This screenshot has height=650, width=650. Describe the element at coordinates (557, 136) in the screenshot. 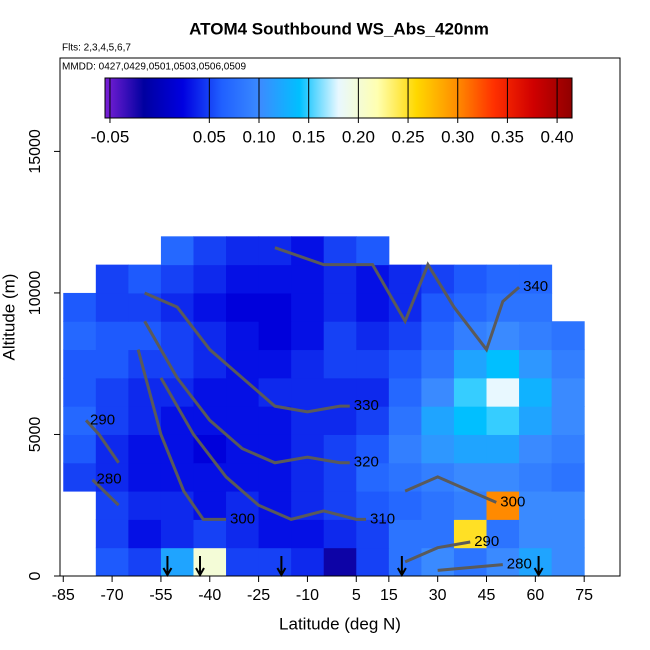

I see `colorbar-tick-label: 0.40` at that location.